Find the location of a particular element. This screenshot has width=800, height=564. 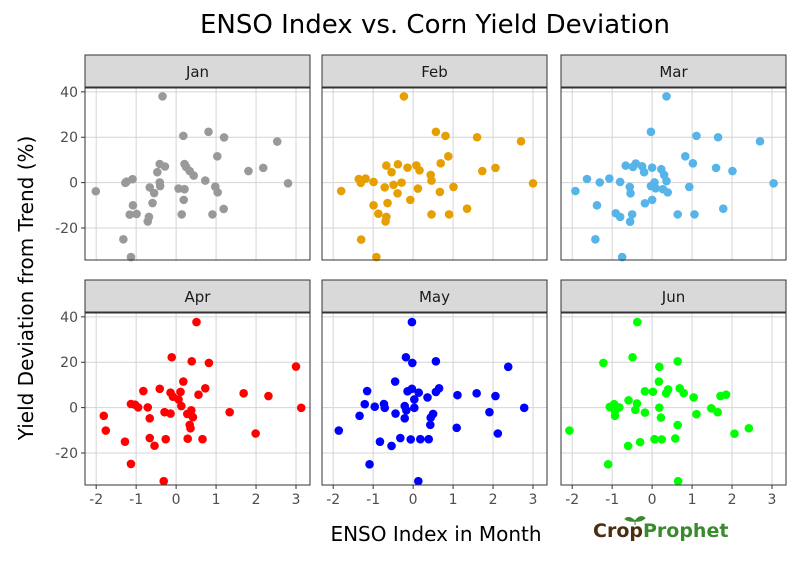

cropprophet-logo: CropProphet is located at coordinates (660, 529).